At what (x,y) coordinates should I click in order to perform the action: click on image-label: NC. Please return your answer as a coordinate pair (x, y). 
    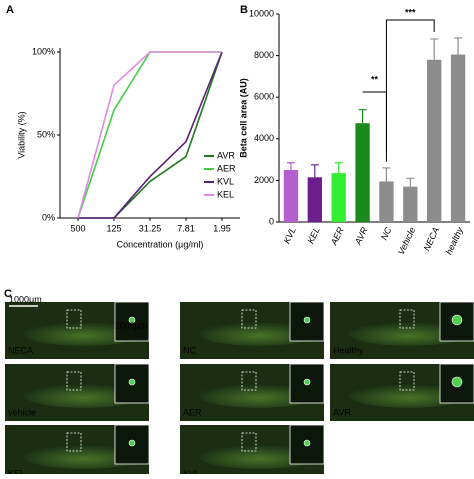
    Looking at the image, I should click on (189, 350).